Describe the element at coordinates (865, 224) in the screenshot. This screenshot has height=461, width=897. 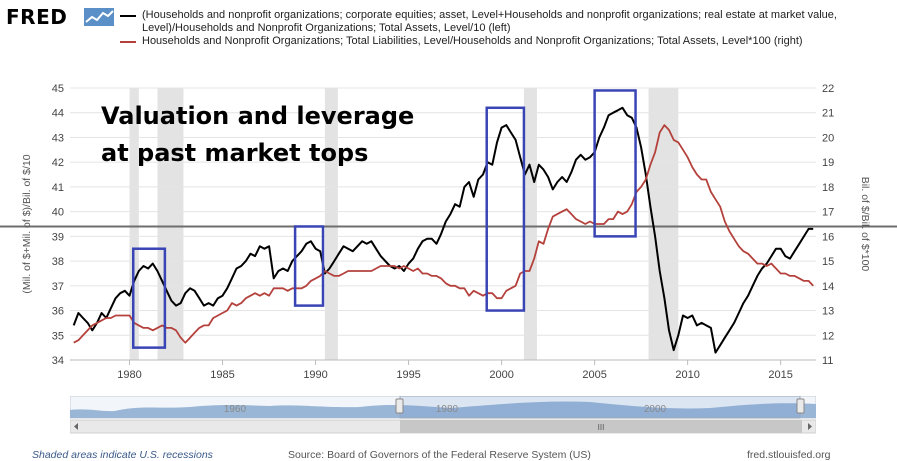
I see `right-axis-title: Bil. of $/Bil. of $*100` at that location.